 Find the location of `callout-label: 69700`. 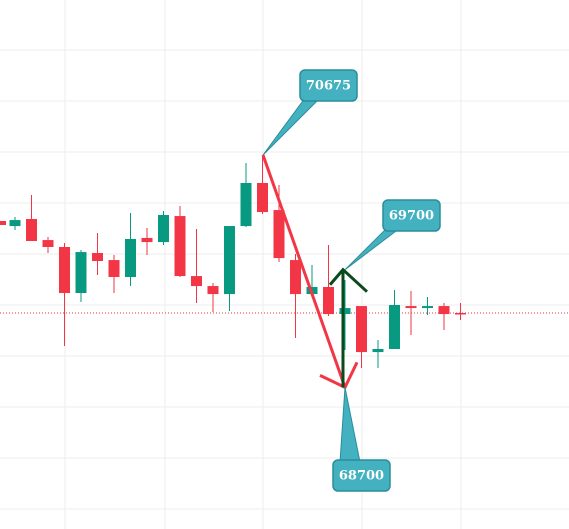

callout-label: 69700 is located at coordinates (411, 216).